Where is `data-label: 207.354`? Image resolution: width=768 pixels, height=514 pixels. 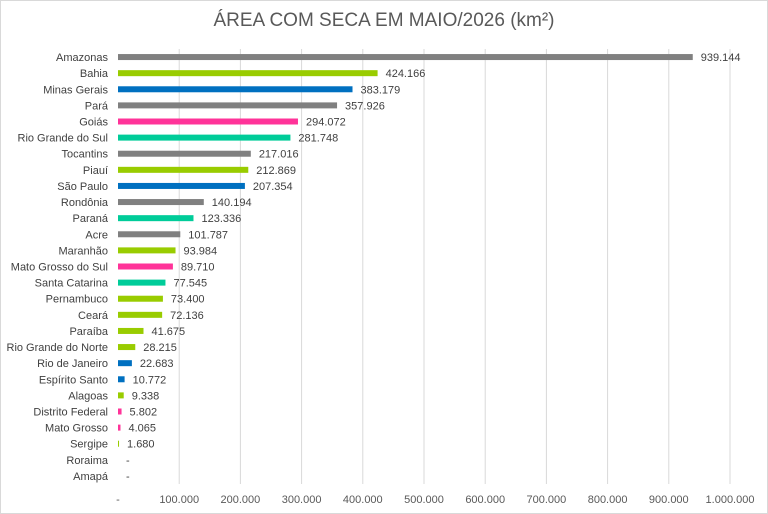 data-label: 207.354 is located at coordinates (273, 187).